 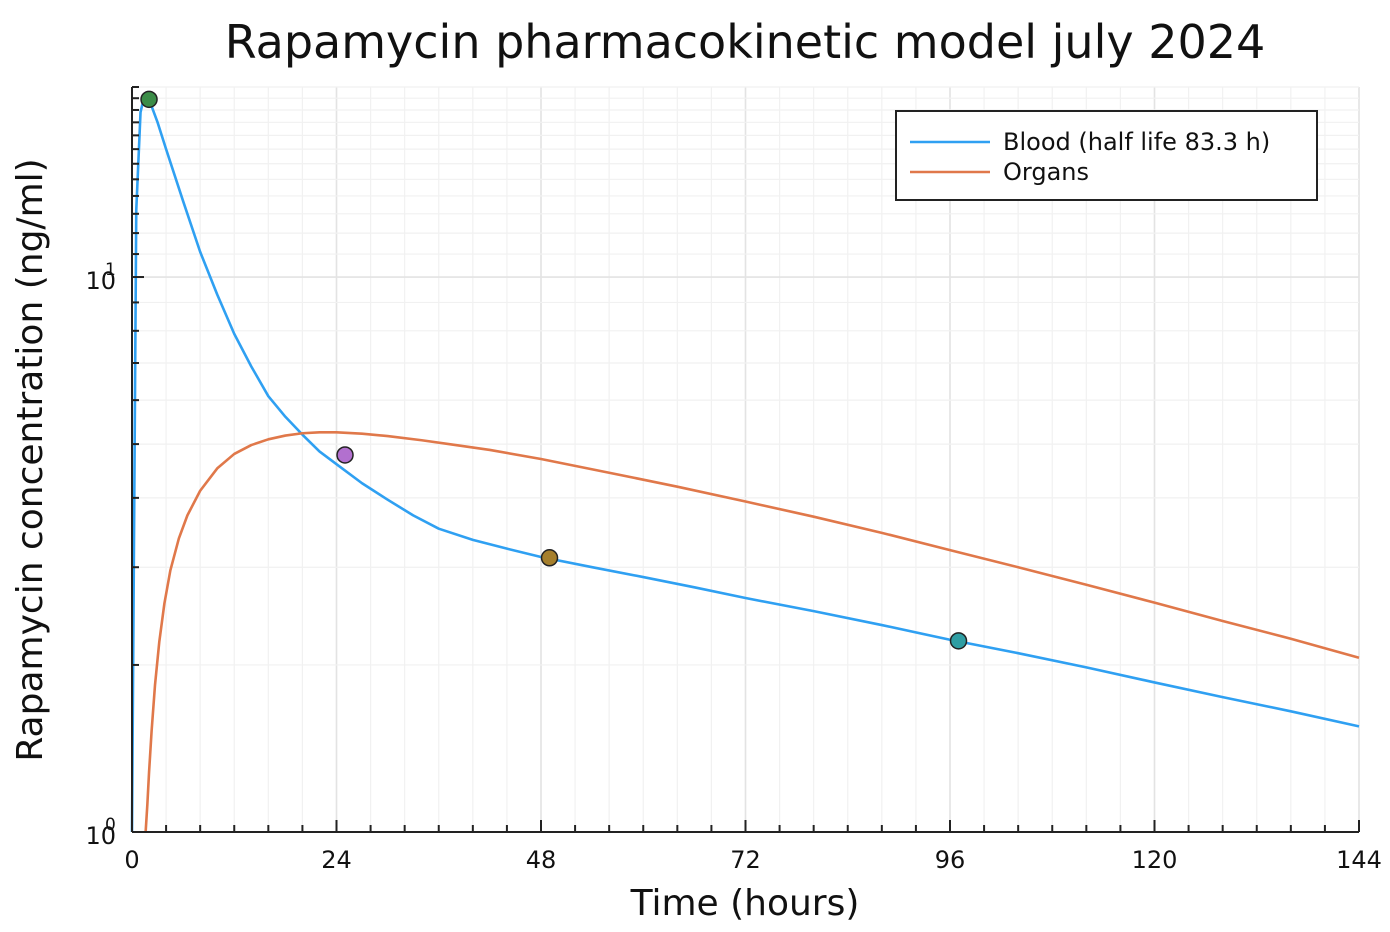 I want to click on legend: Blood (half life 83.3 h) Organs, so click(x=1106, y=155).